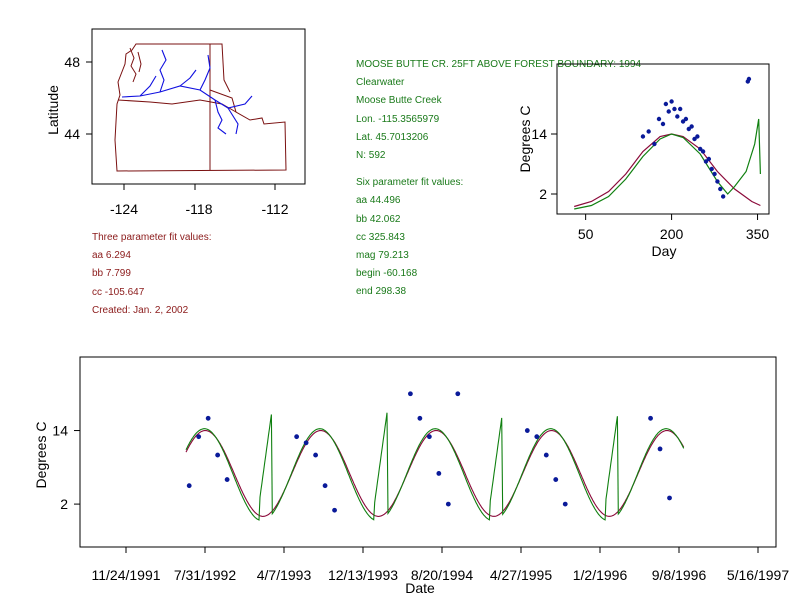 Image resolution: width=792 pixels, height=611 pixels. Describe the element at coordinates (53, 110) in the screenshot. I see `map-ylabel: Latitude` at that location.